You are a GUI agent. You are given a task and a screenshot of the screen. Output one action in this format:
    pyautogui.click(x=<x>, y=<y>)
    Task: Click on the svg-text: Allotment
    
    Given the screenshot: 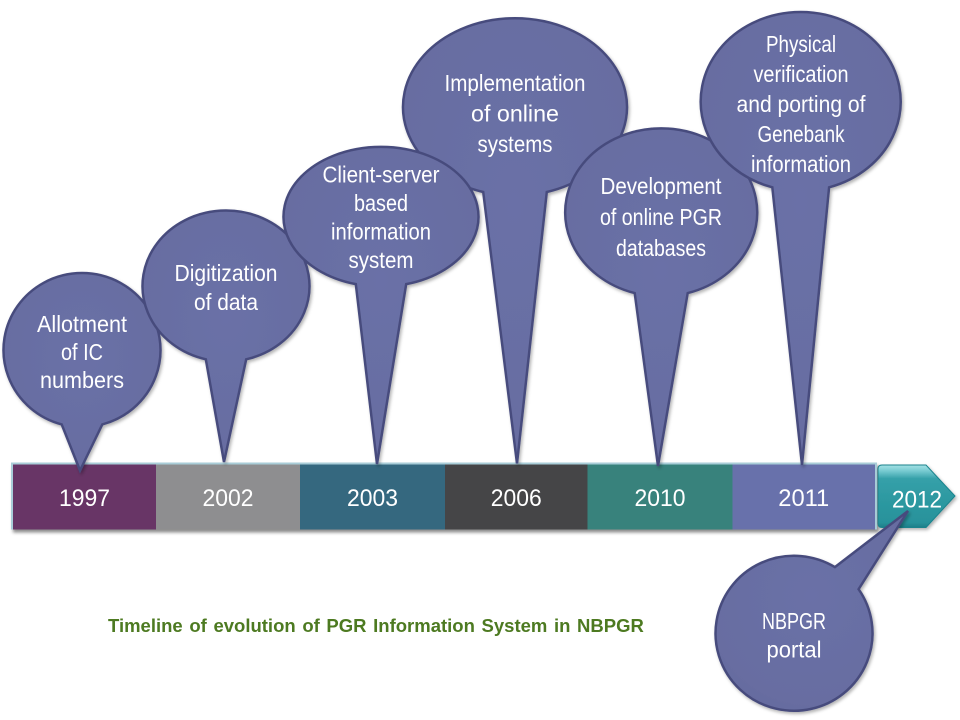 What is the action you would take?
    pyautogui.click(x=82, y=324)
    